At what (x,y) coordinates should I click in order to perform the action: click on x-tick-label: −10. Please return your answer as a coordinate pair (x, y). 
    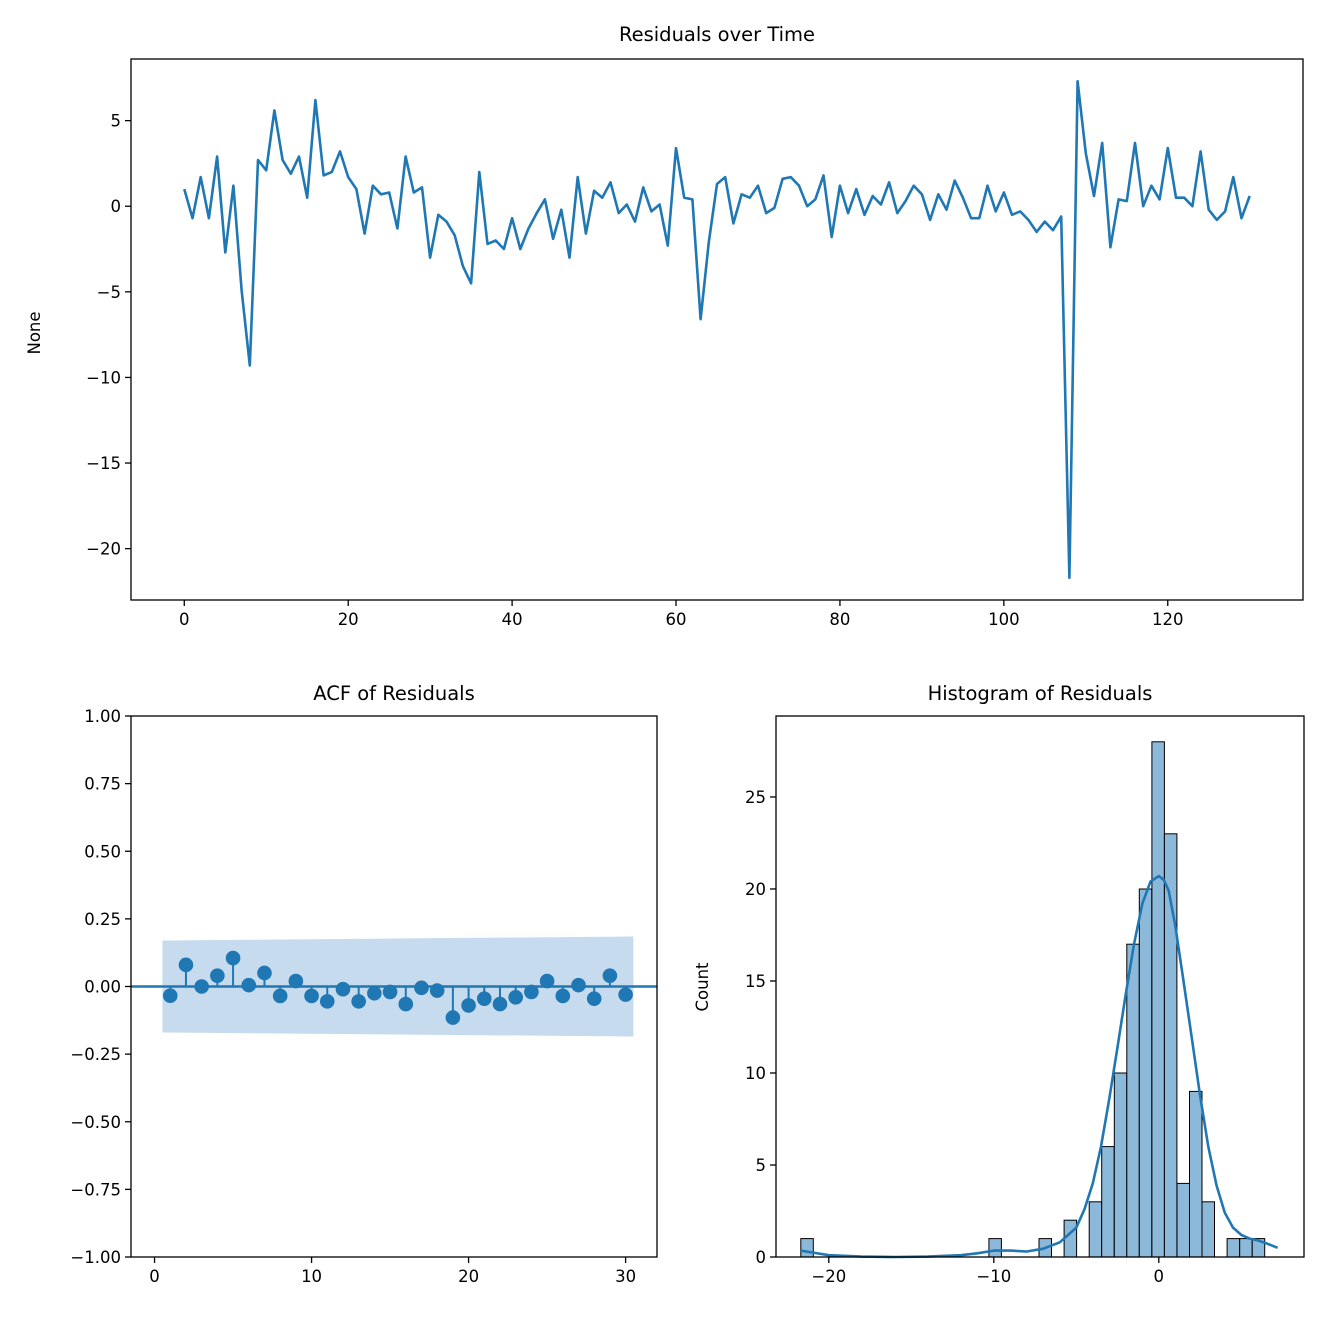
    Looking at the image, I should click on (993, 1276).